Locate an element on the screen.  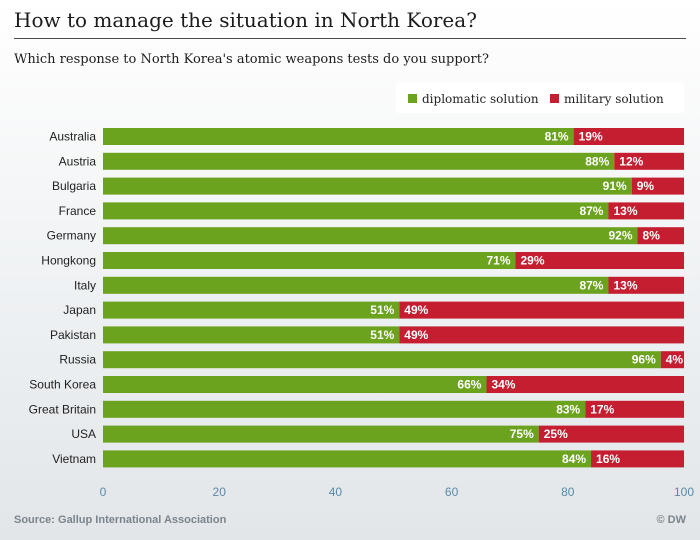
legend-background is located at coordinates (540, 98).